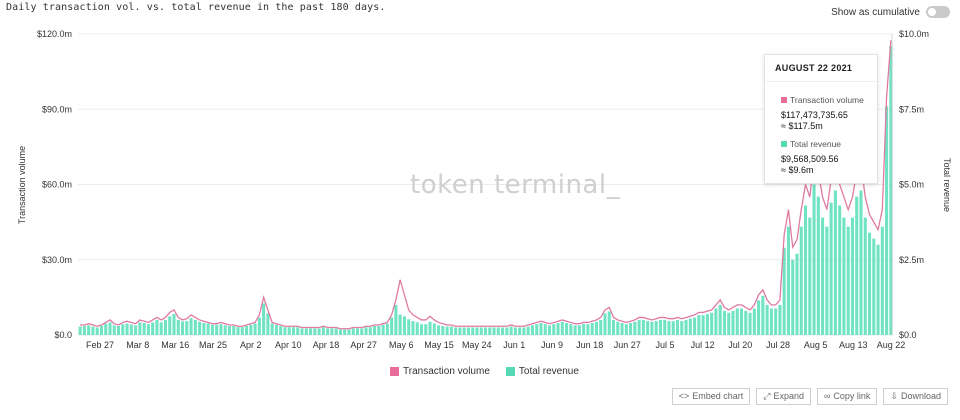 The height and width of the screenshot is (420, 960). What do you see at coordinates (394, 371) in the screenshot?
I see `legend-swatch-transaction-volume` at bounding box center [394, 371].